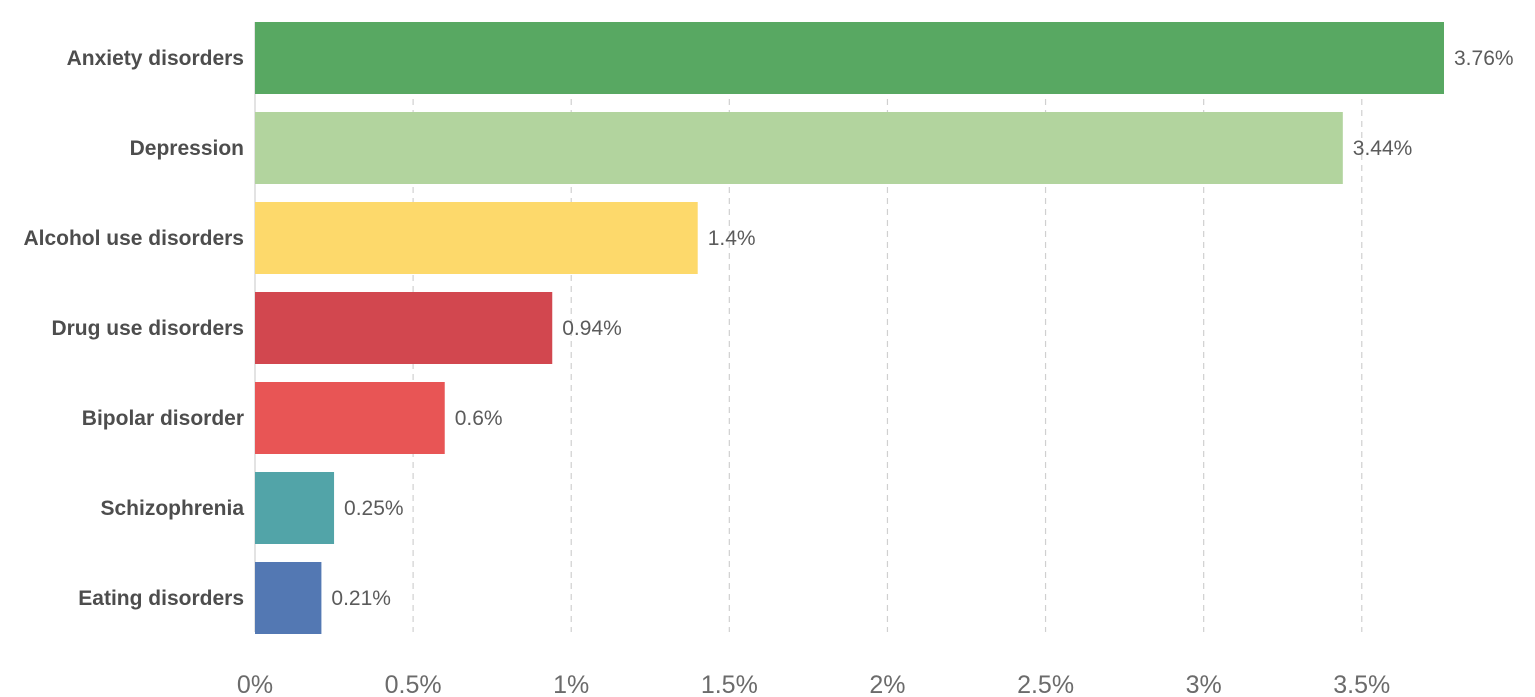  I want to click on value-label: 3.44%, so click(1383, 148).